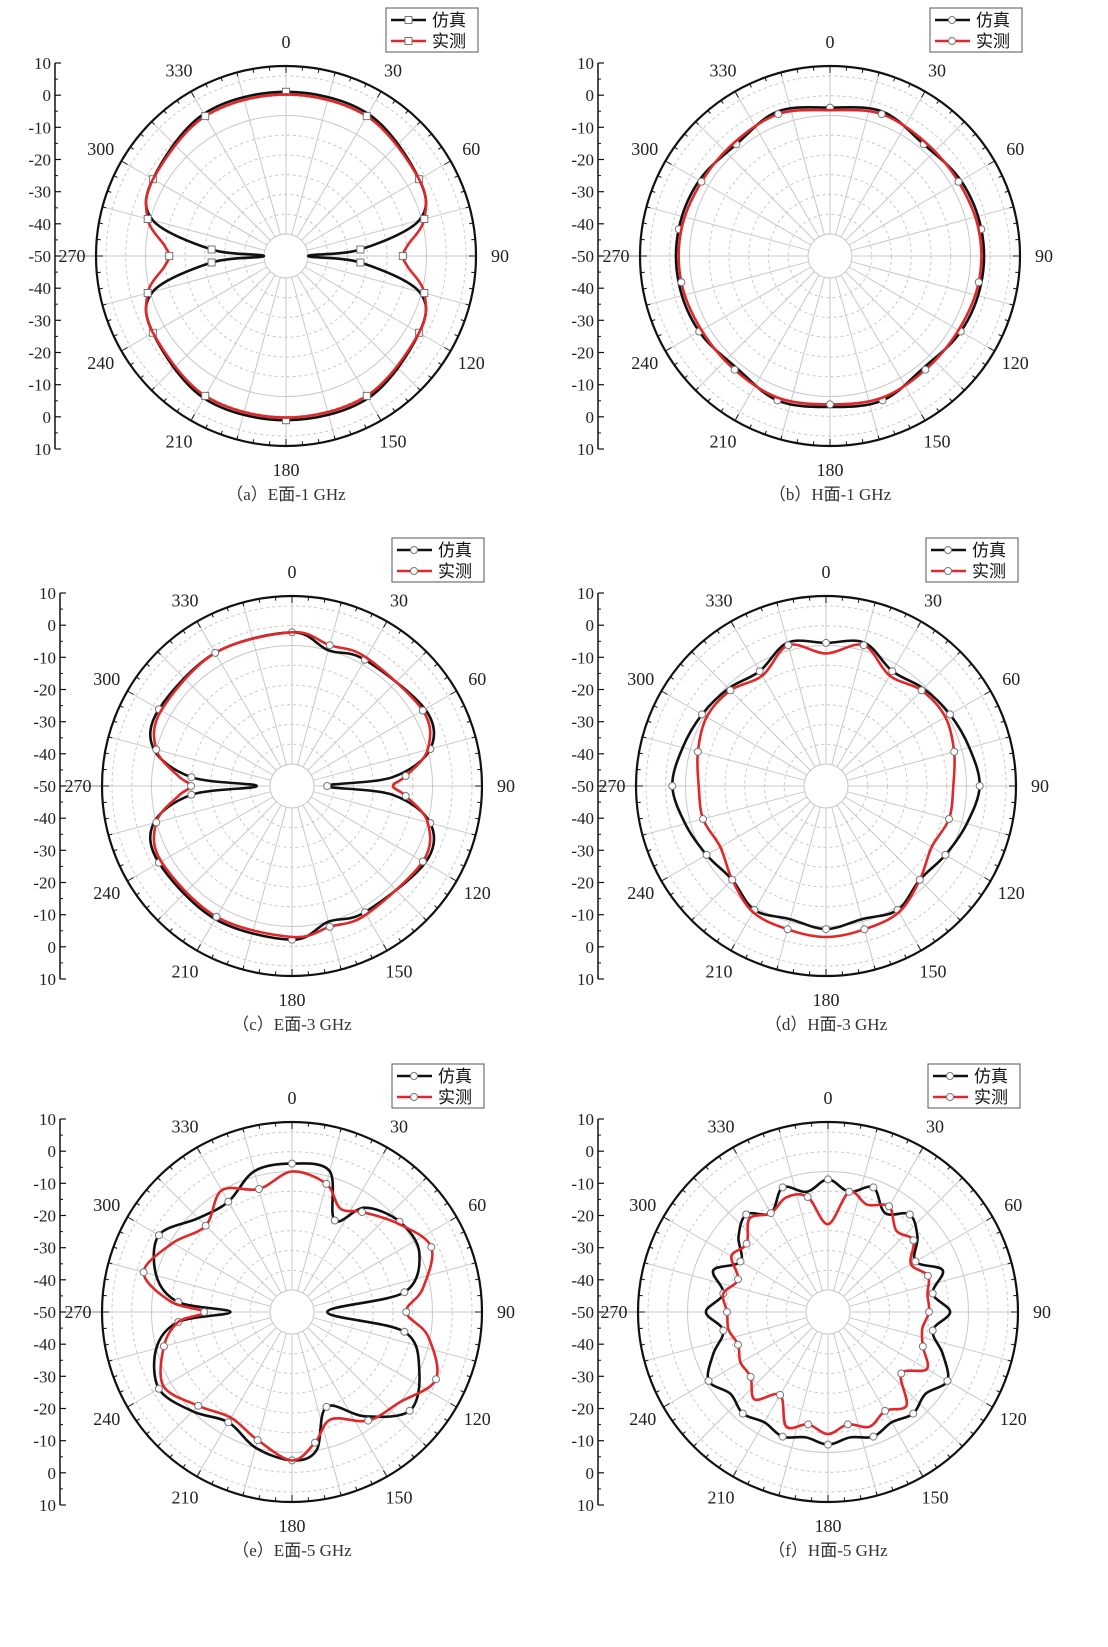 The width and height of the screenshot is (1108, 1647). I want to click on series-line-simulated, so click(292, 786).